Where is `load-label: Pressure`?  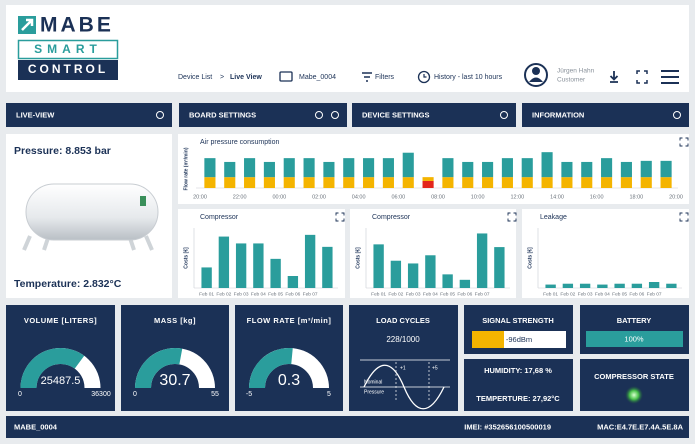 load-label: Pressure is located at coordinates (374, 392).